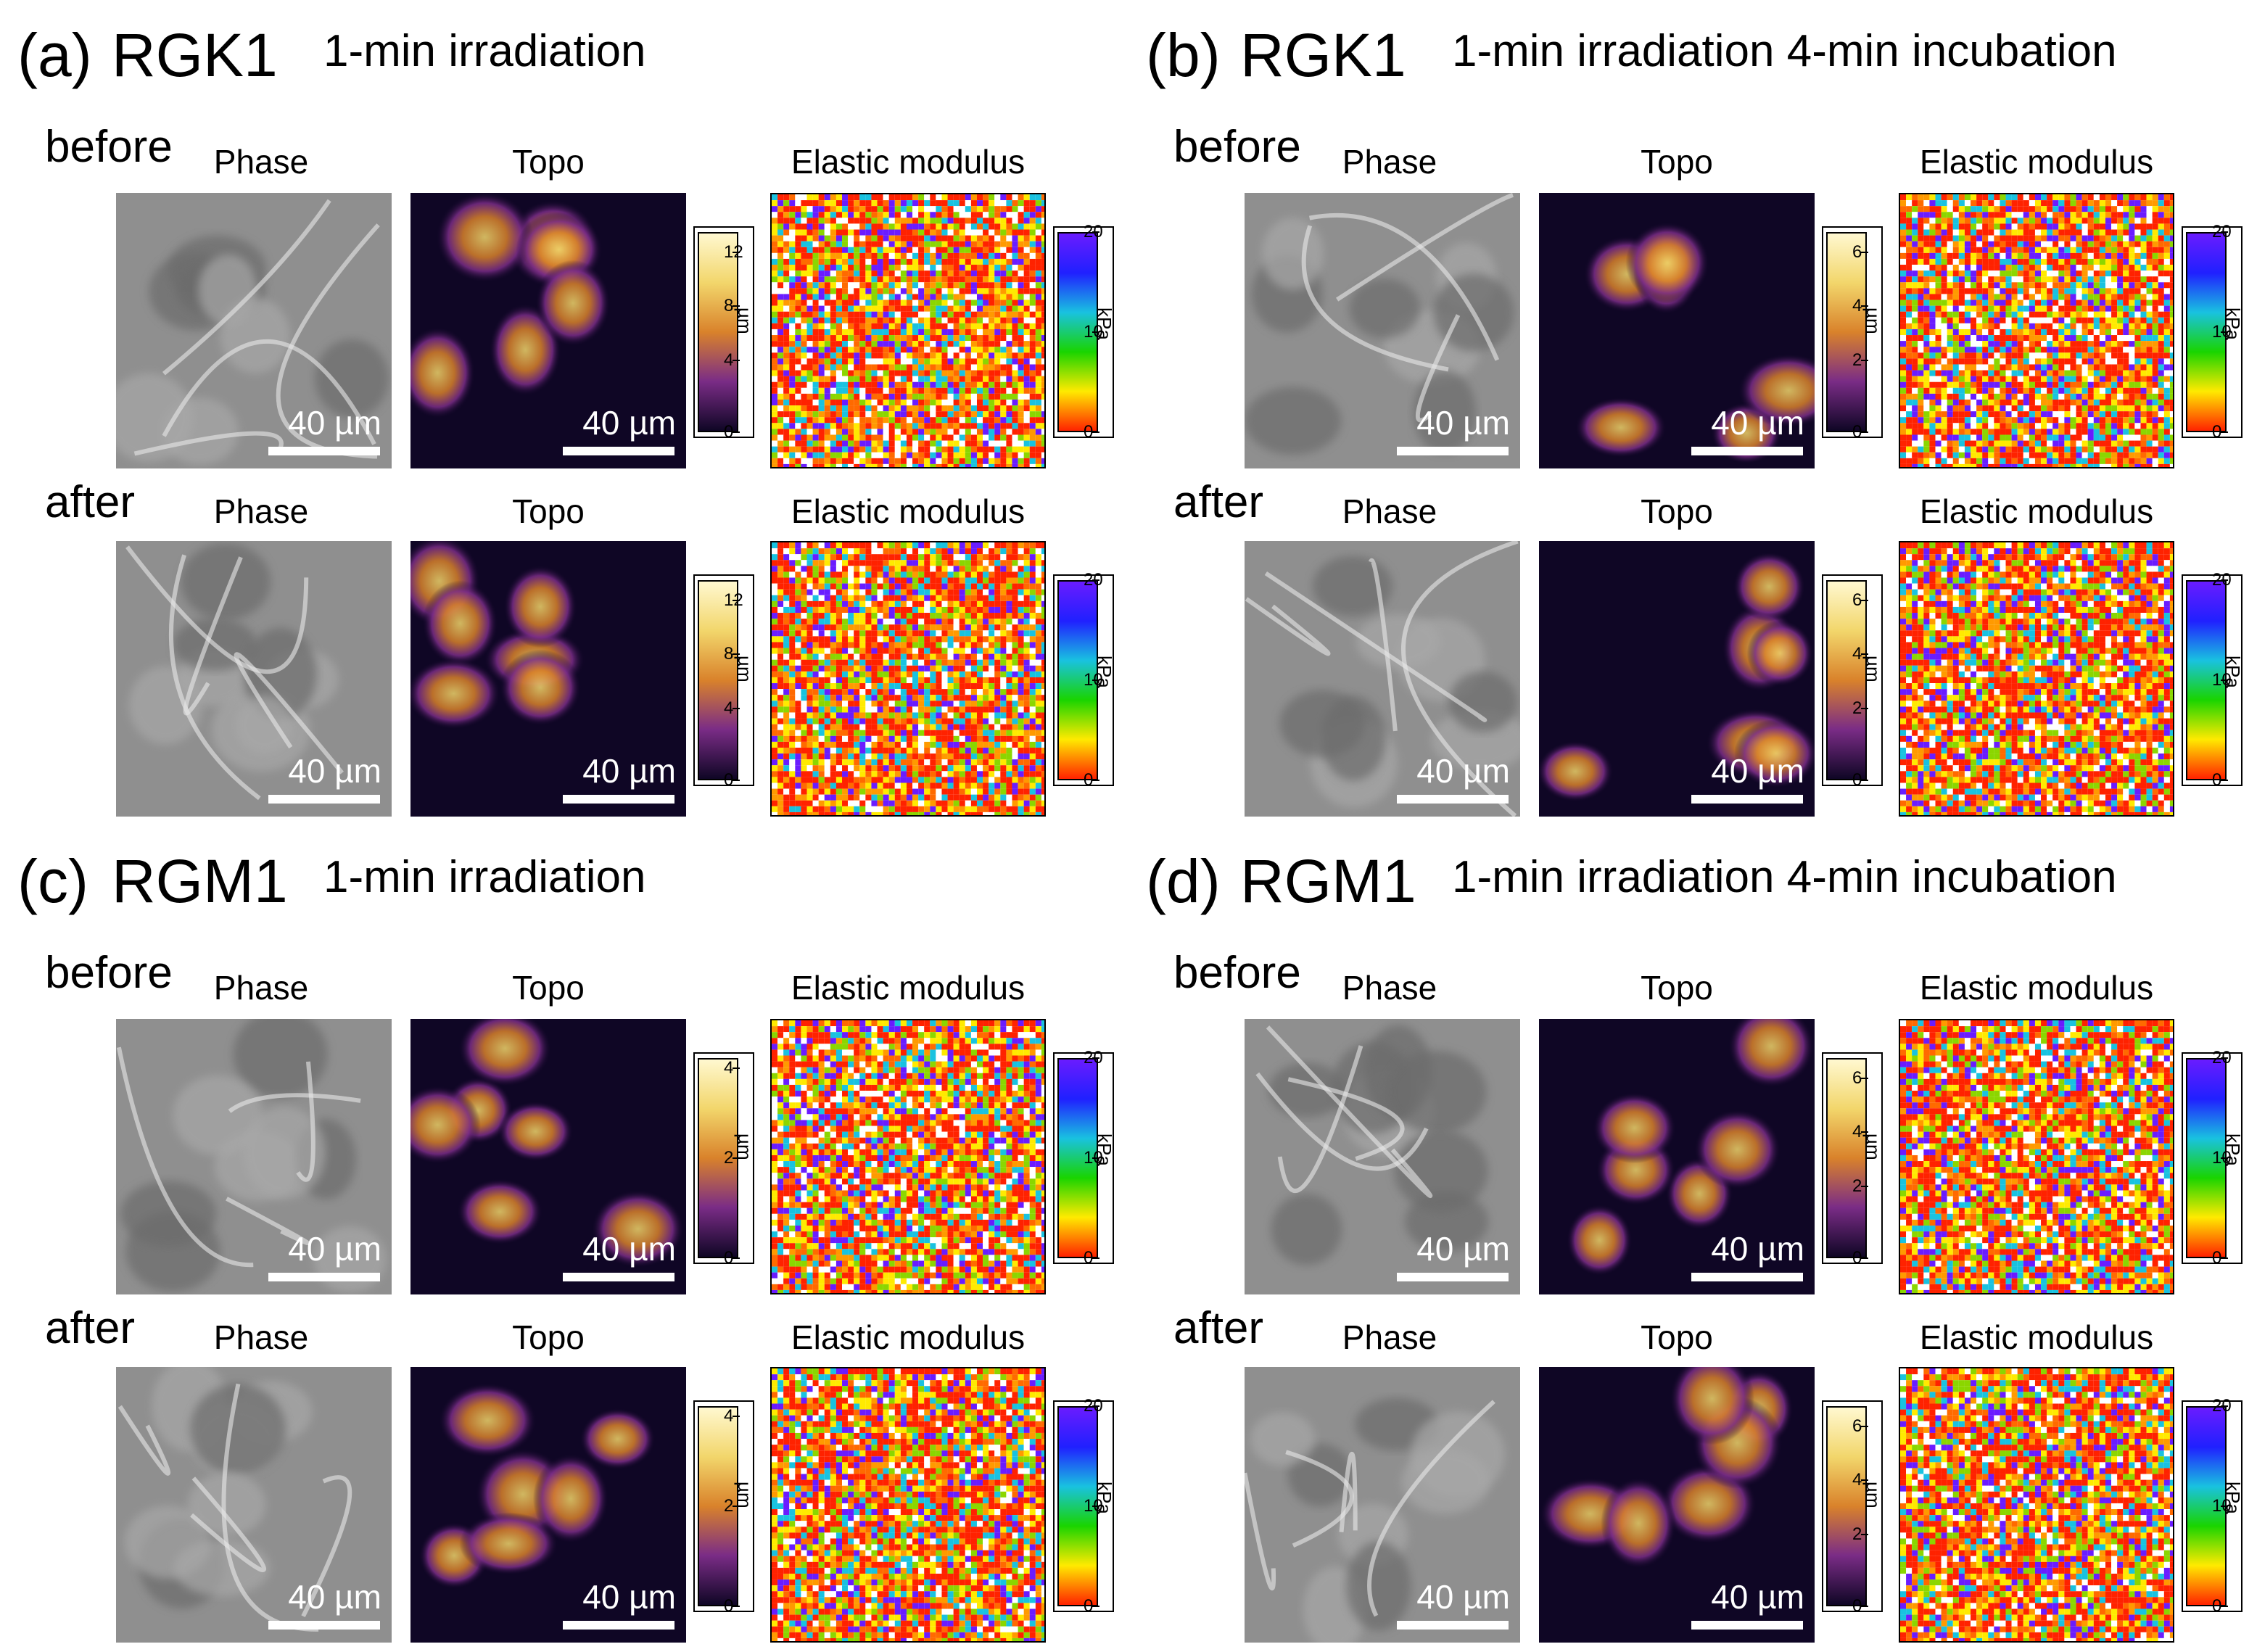 Image resolution: width=2257 pixels, height=1652 pixels. I want to click on panel-letter: (a), so click(55, 55).